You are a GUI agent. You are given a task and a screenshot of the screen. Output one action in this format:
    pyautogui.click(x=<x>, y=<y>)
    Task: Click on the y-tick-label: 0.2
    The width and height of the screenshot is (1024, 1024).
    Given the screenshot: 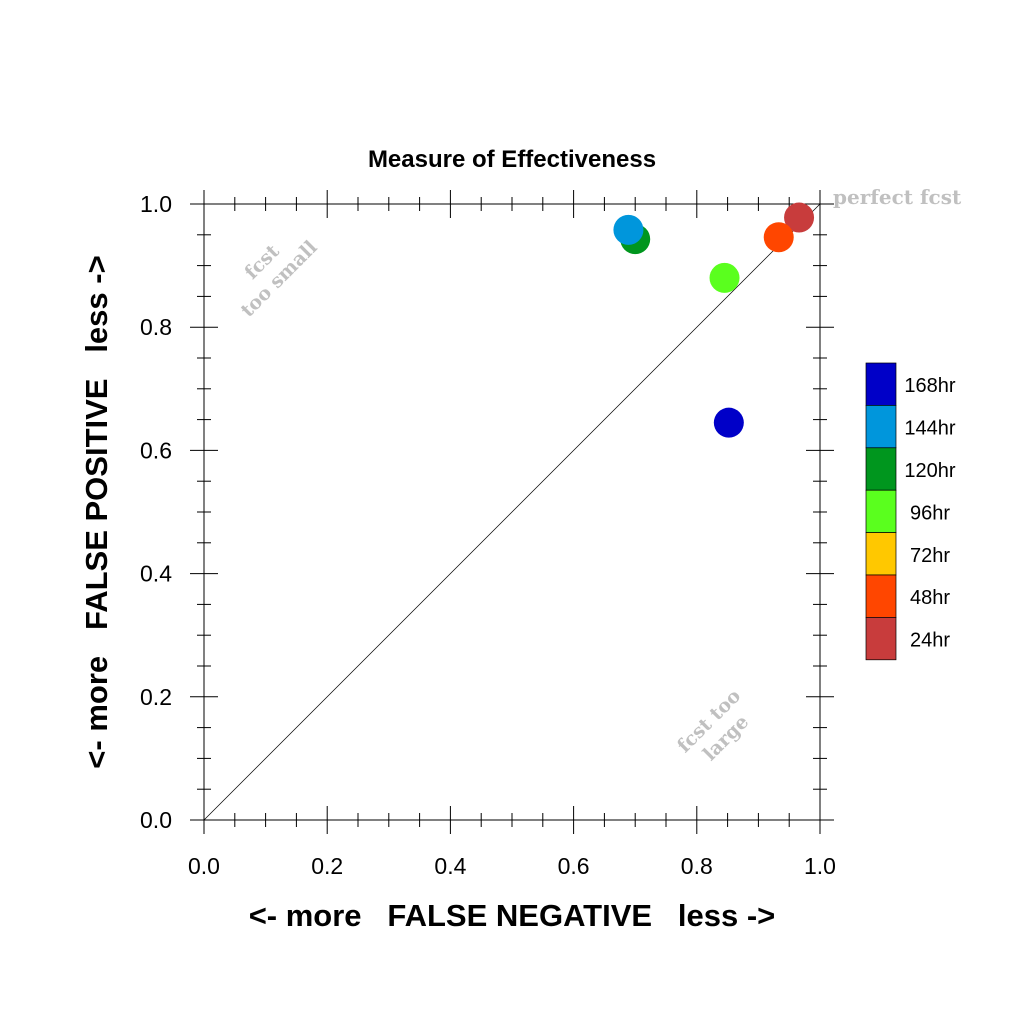 What is the action you would take?
    pyautogui.click(x=156, y=697)
    